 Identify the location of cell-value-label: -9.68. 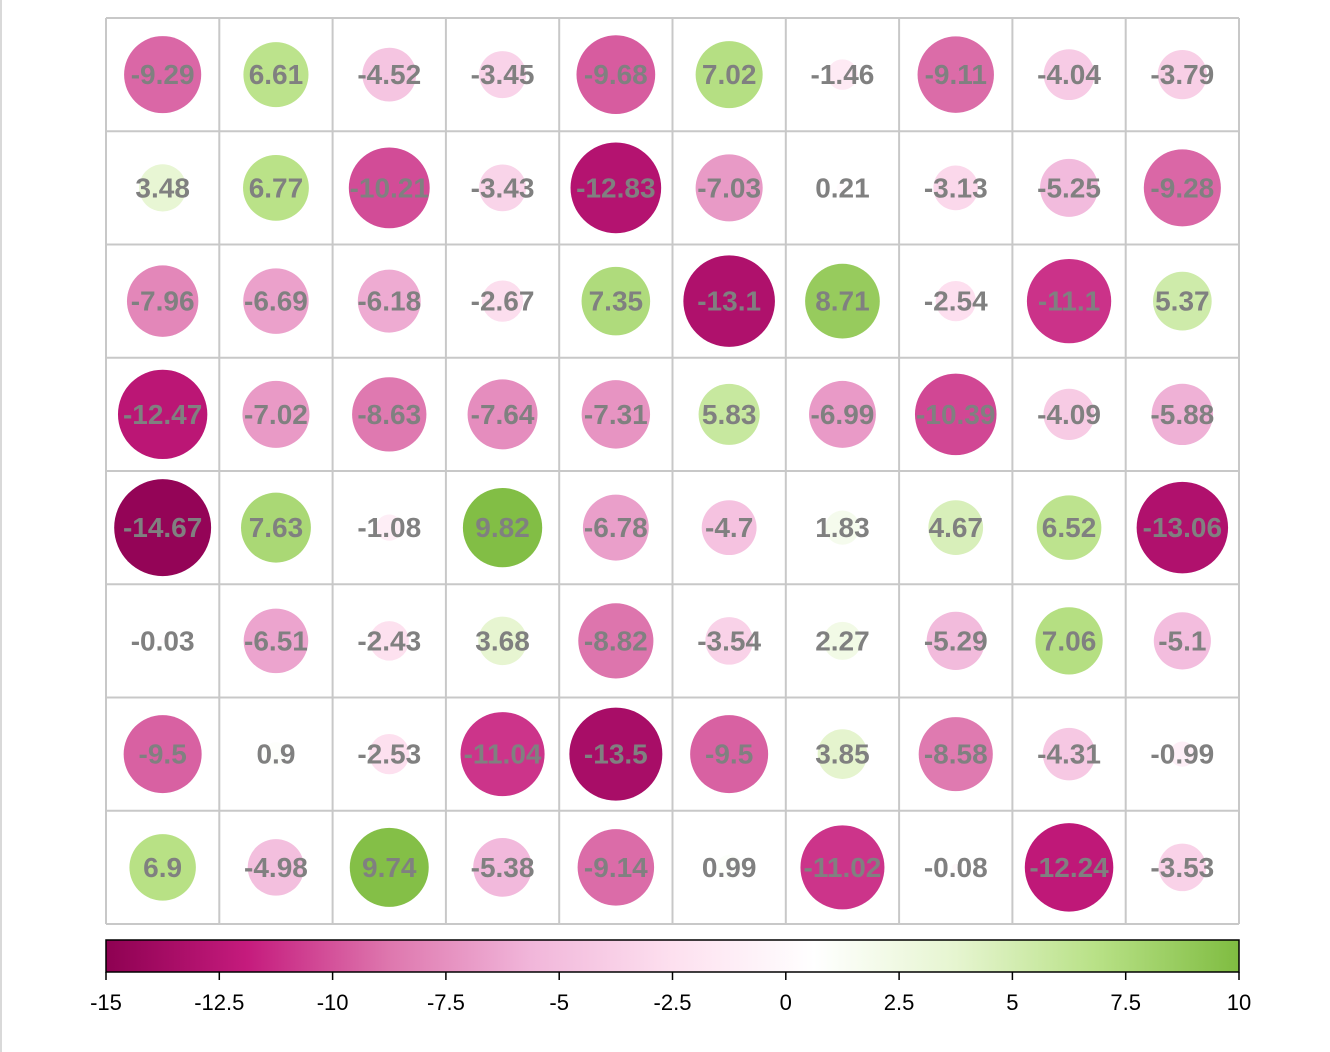
(616, 74).